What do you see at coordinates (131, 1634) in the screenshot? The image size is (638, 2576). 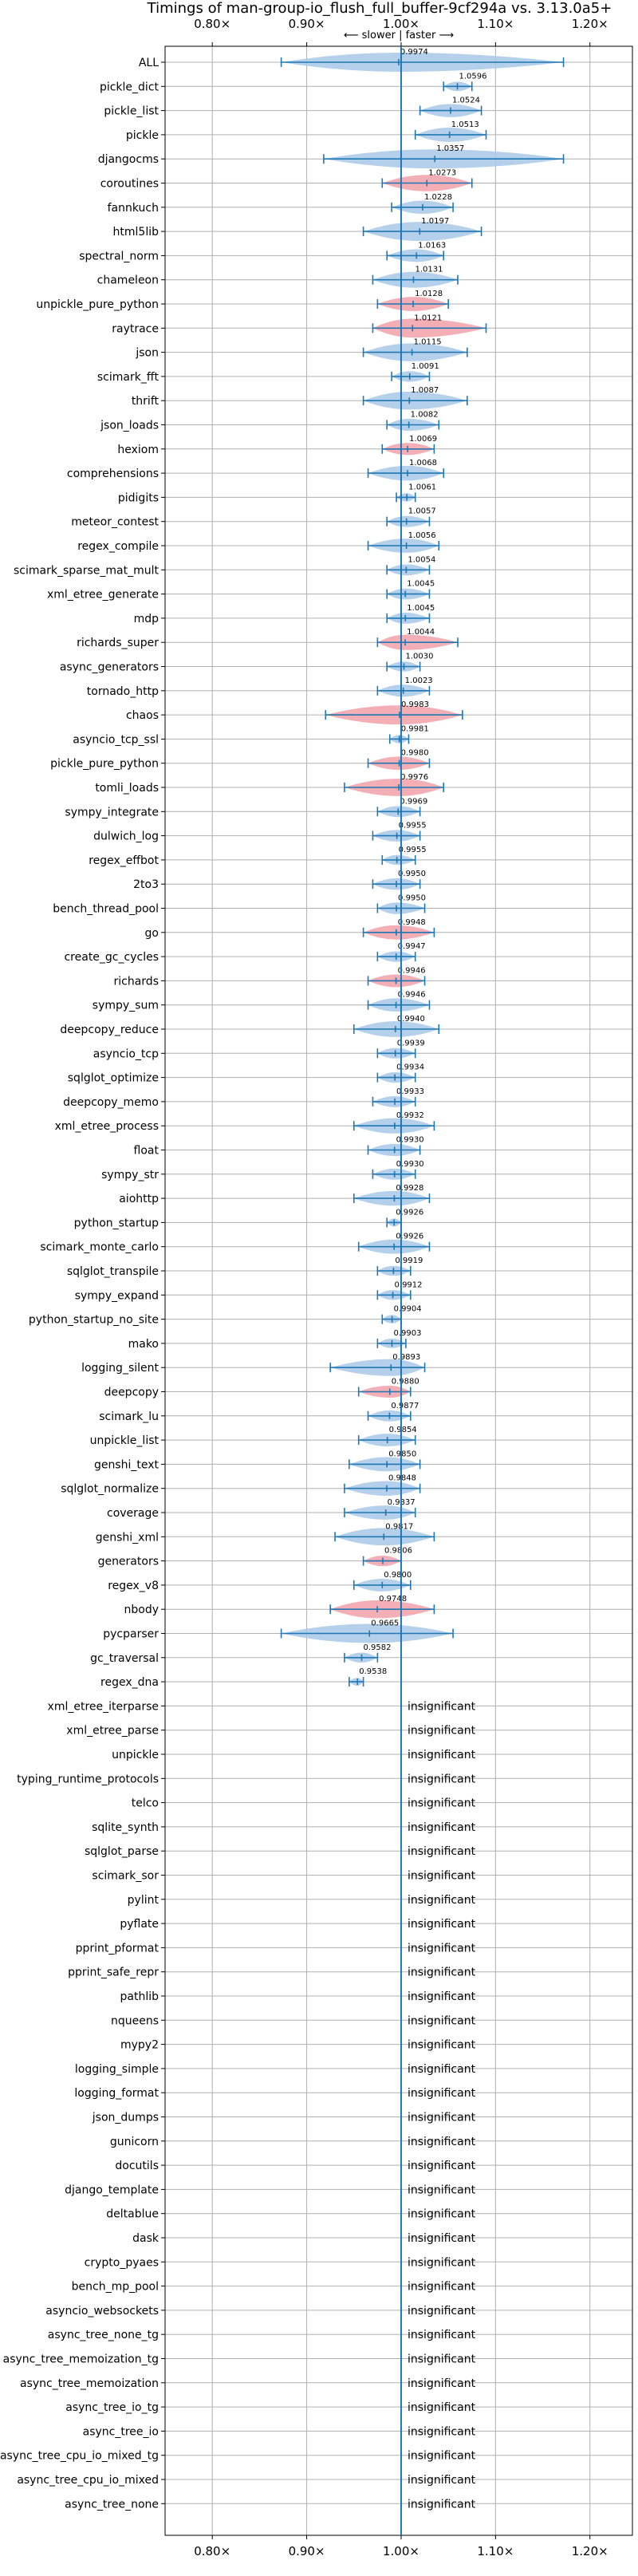 I see `benchmark-name: pycparser` at bounding box center [131, 1634].